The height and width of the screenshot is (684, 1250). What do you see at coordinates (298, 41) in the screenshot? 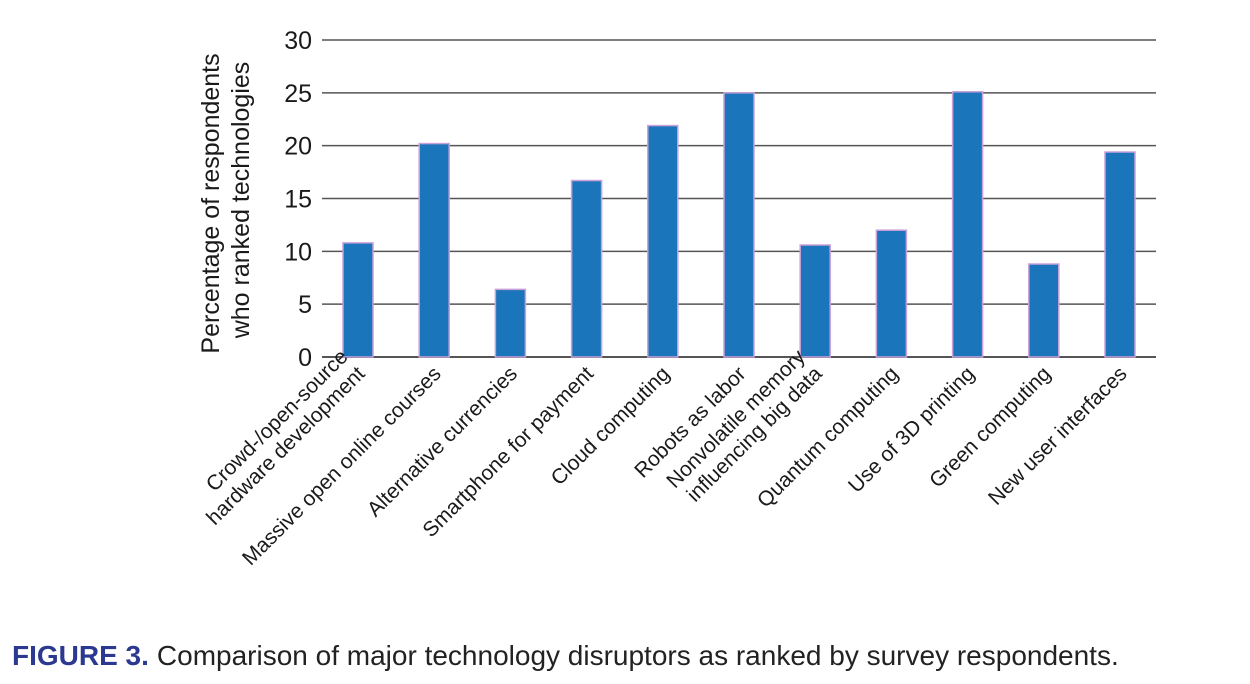
I see `y-tick-label: 30` at bounding box center [298, 41].